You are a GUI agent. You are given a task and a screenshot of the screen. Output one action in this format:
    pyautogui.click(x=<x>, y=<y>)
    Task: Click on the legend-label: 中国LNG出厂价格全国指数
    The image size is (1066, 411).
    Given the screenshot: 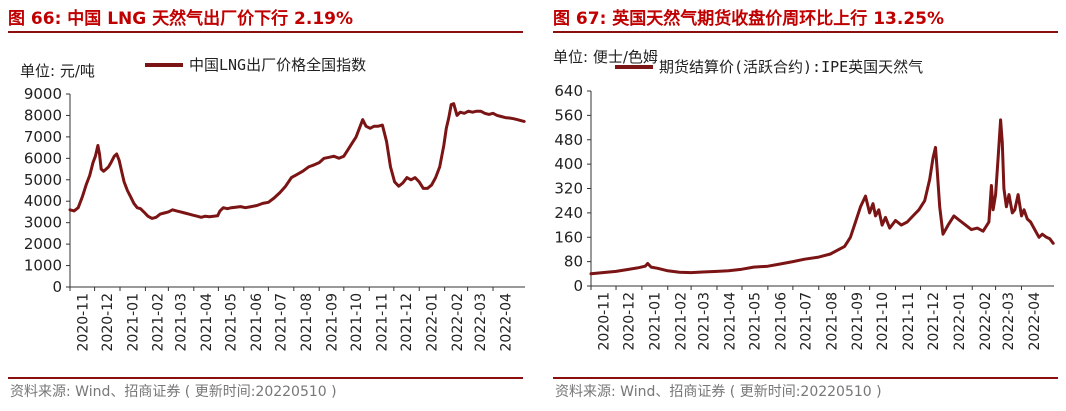 What is the action you would take?
    pyautogui.click(x=278, y=65)
    